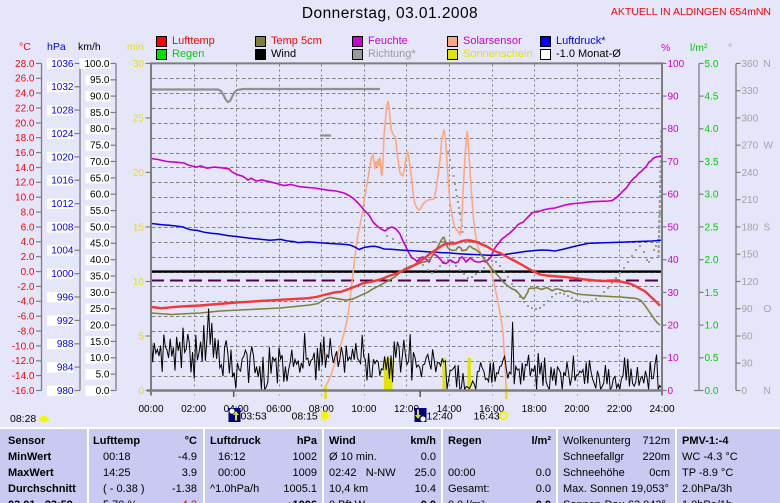  What do you see at coordinates (534, 409) in the screenshot?
I see `svg-text: 18:00` at bounding box center [534, 409].